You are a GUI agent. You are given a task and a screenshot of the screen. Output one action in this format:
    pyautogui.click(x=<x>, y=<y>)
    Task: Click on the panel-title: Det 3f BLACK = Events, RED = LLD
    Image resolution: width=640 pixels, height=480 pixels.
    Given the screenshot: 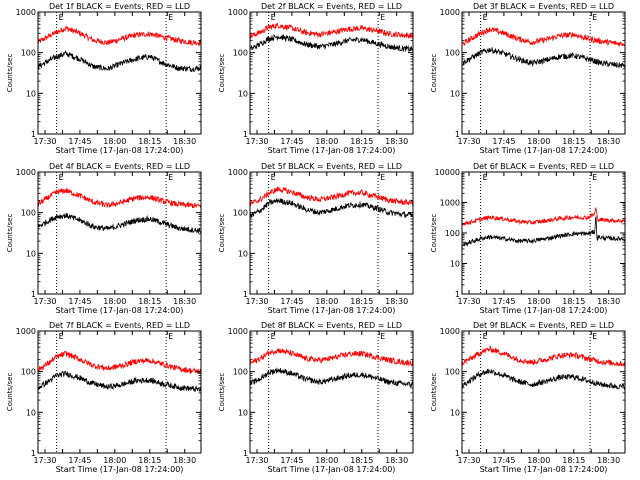 What is the action you would take?
    pyautogui.click(x=543, y=6)
    